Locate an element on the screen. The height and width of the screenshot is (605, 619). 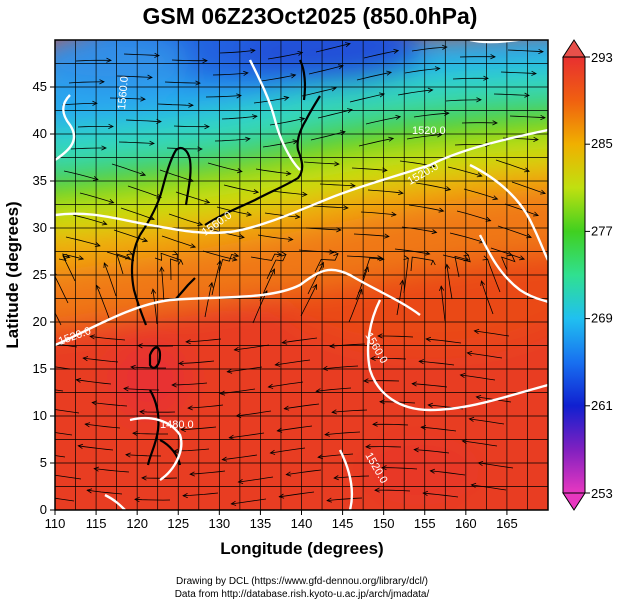
y-tick-label: 25 is located at coordinates (40, 274).